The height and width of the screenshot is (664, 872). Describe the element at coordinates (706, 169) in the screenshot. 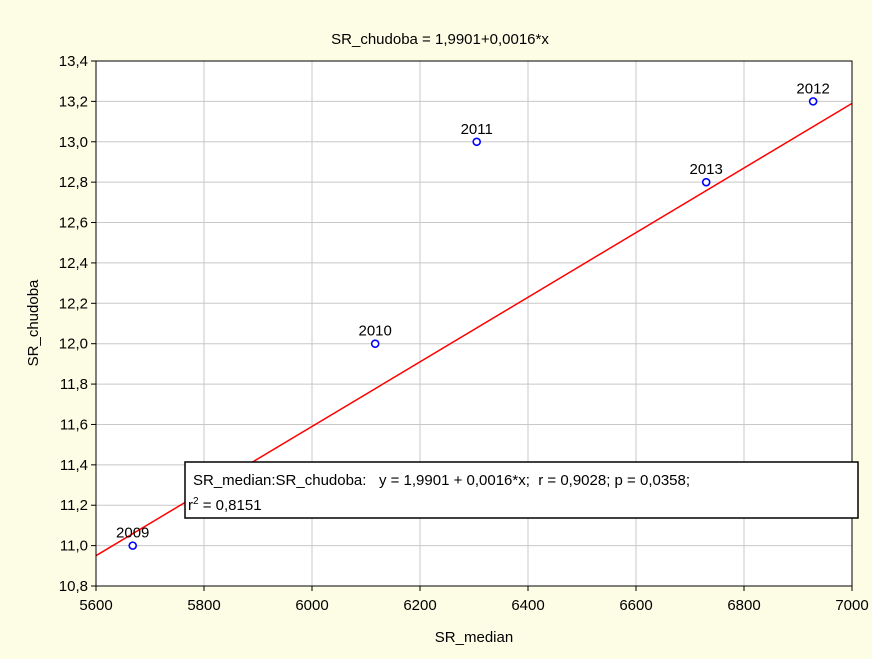

I see `point-label: 2013` at that location.